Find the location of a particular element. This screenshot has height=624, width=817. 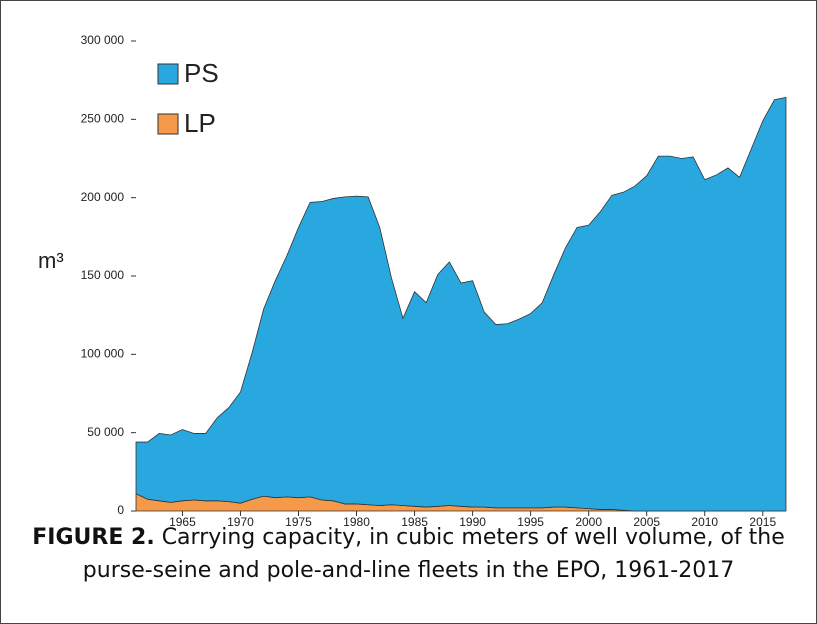

caption-label: FIGURE 2. is located at coordinates (93, 537).